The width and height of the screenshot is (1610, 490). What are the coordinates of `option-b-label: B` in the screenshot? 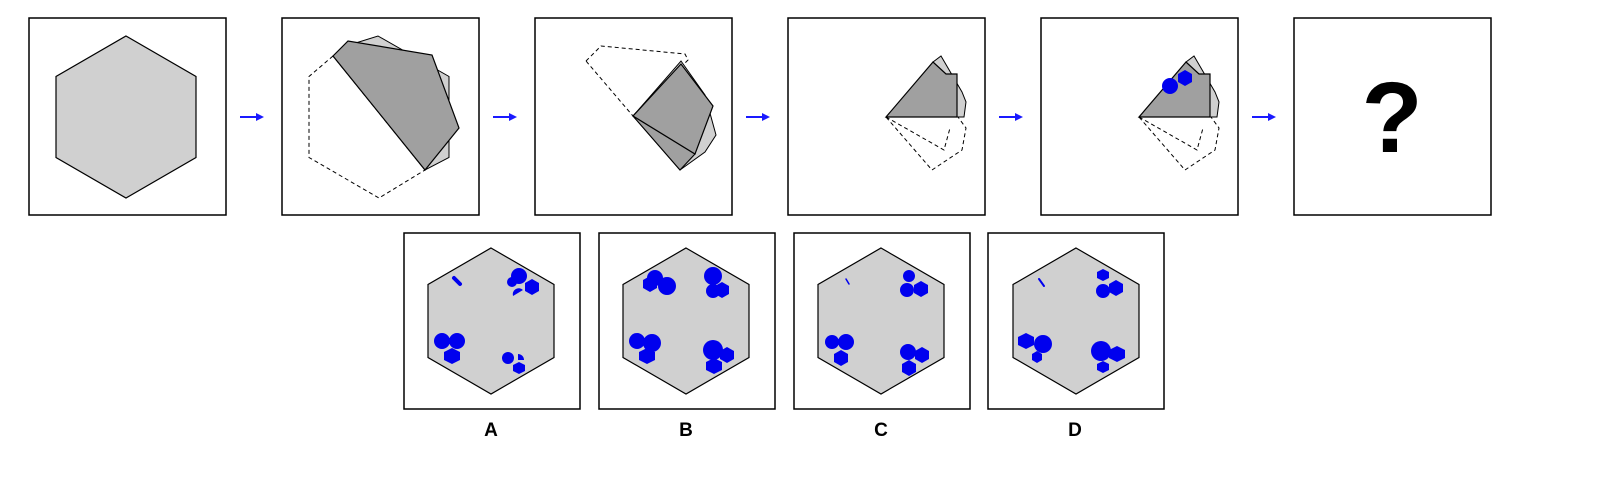 It's located at (686, 430).